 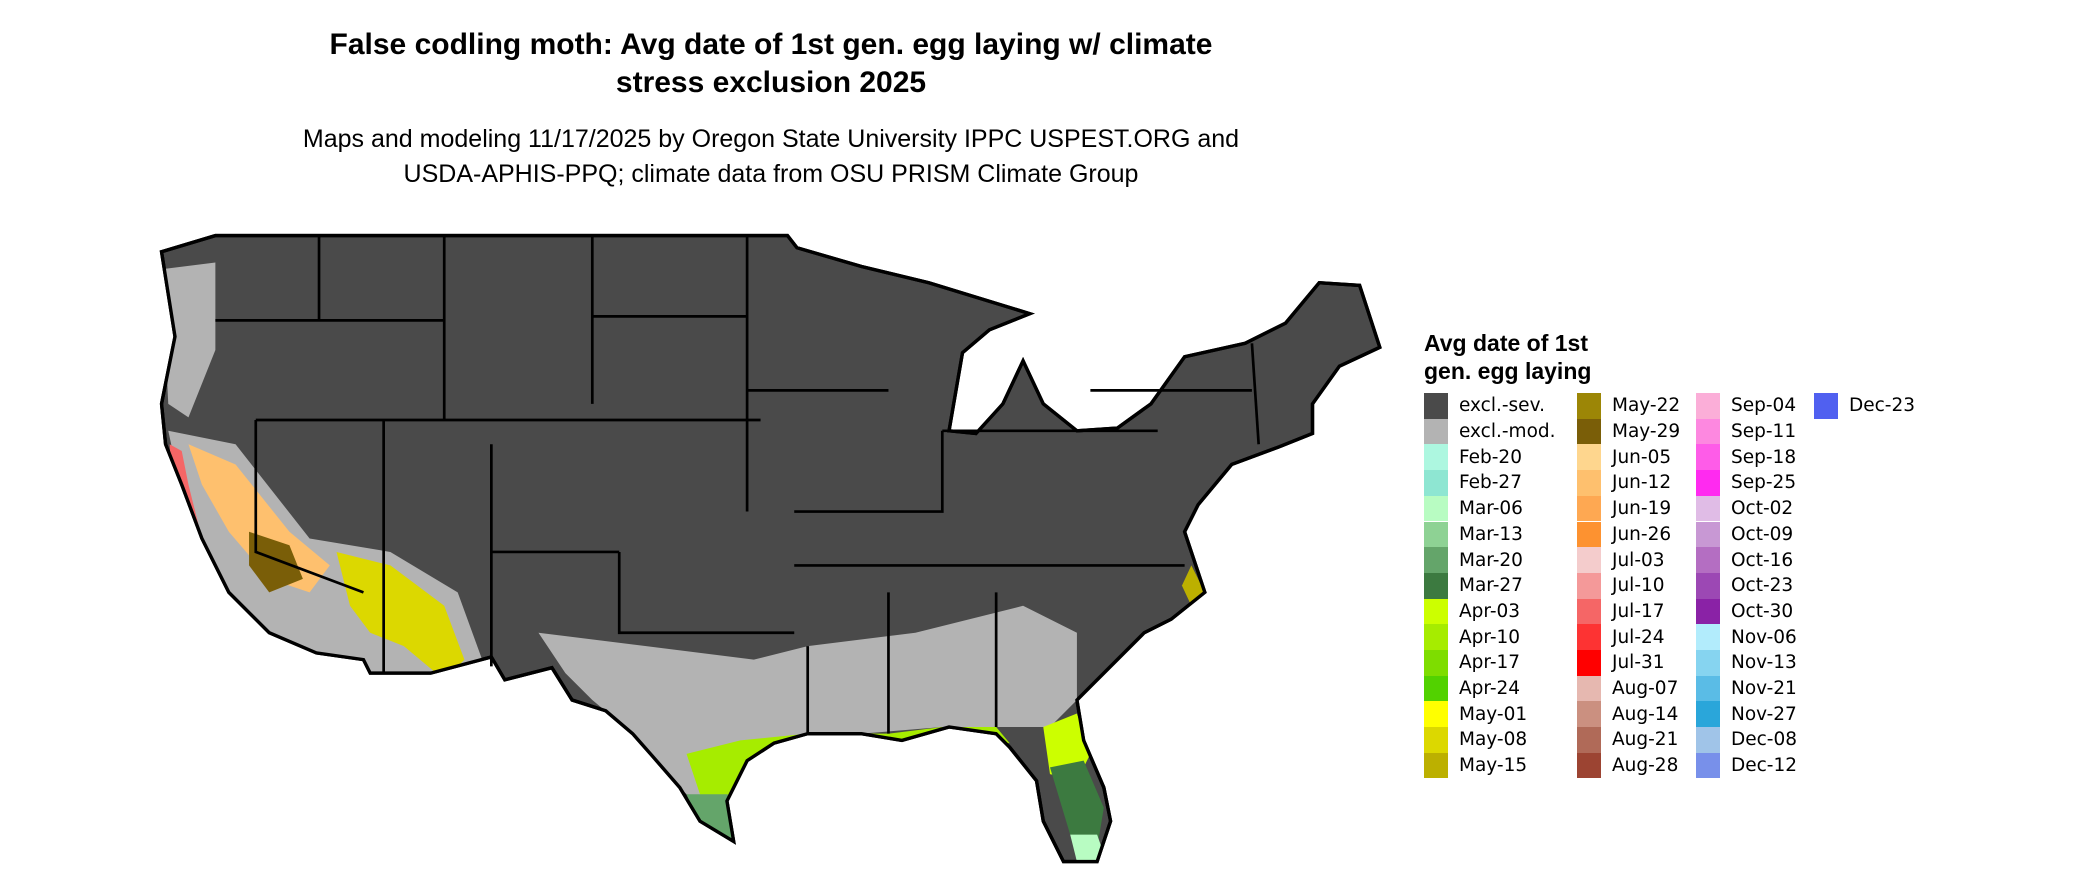 I want to click on legend-label: Oct-09, so click(x=1762, y=534).